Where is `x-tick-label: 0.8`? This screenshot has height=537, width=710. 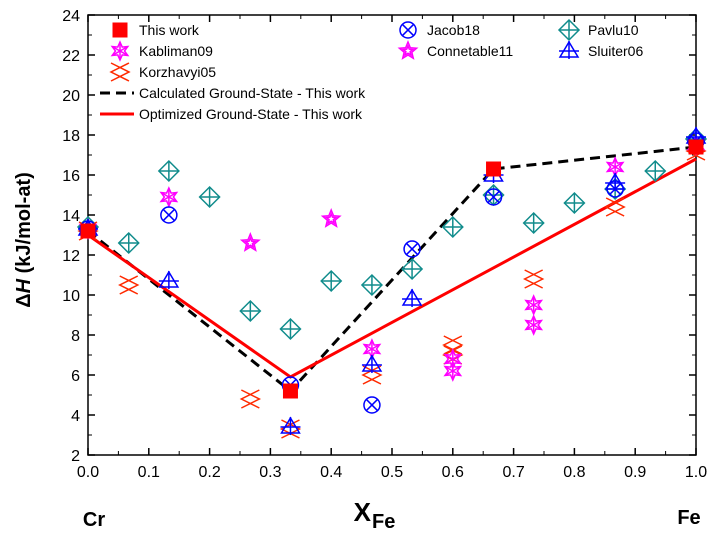 x-tick-label: 0.8 is located at coordinates (574, 472).